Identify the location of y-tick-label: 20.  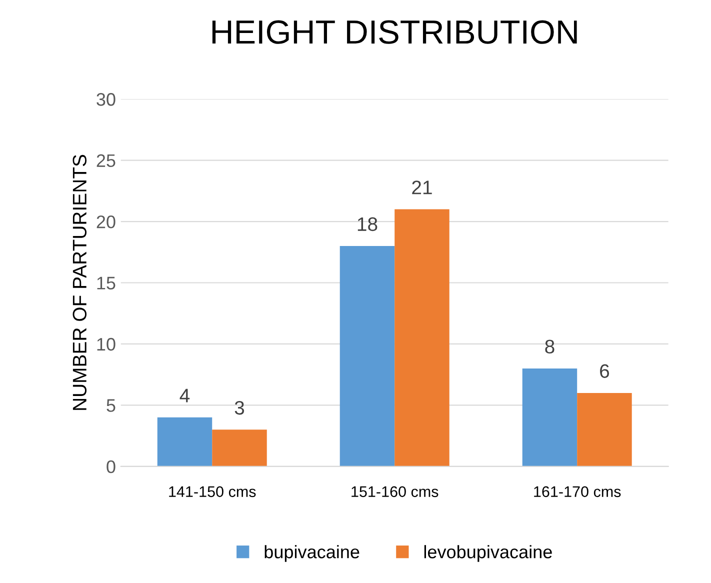
(106, 221).